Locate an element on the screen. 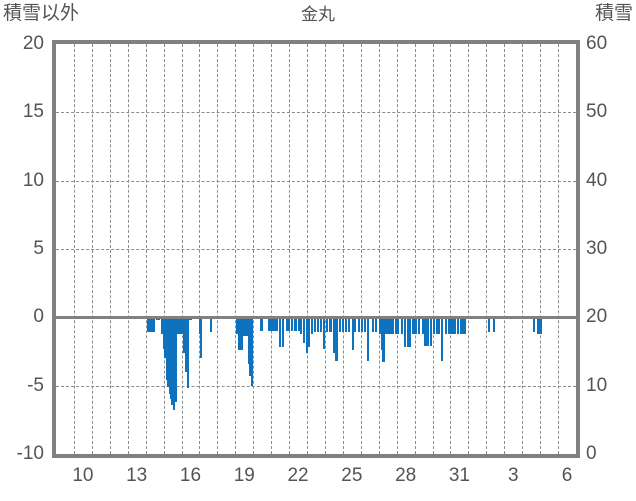 The height and width of the screenshot is (501, 636). y-tick-label-left: 5 is located at coordinates (38, 248).